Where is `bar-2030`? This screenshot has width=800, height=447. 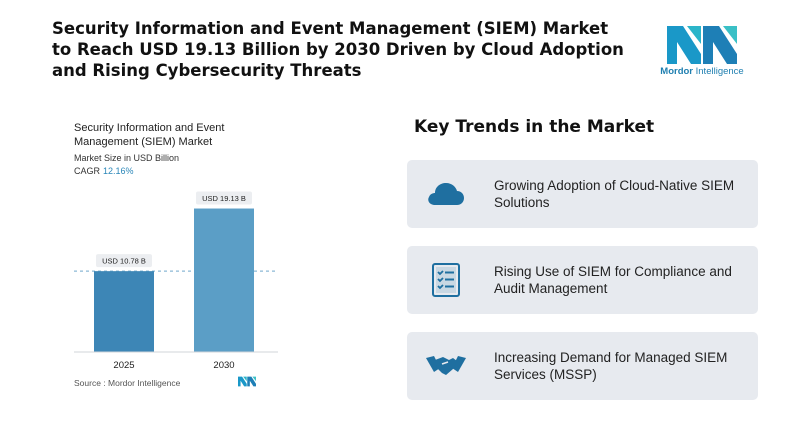 bar-2030 is located at coordinates (224, 280).